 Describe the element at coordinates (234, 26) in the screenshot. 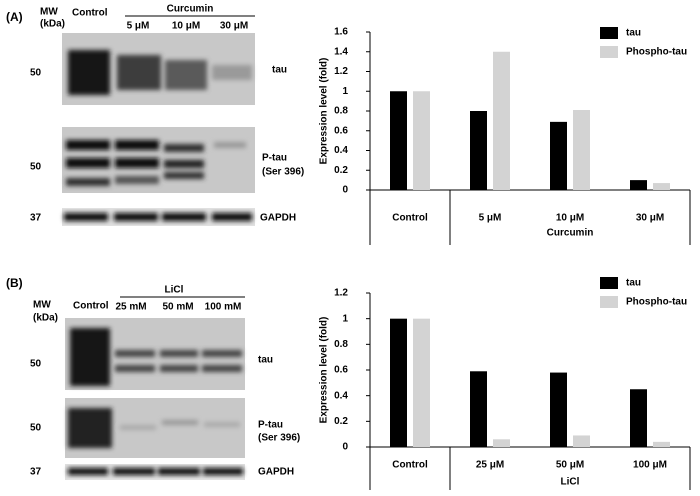

I see `lane-label: 30 μM` at that location.